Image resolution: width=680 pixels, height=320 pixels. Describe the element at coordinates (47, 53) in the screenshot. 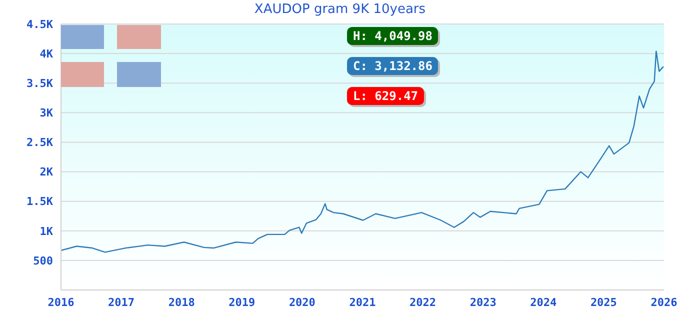

I see `y-tick-label: 4K` at that location.